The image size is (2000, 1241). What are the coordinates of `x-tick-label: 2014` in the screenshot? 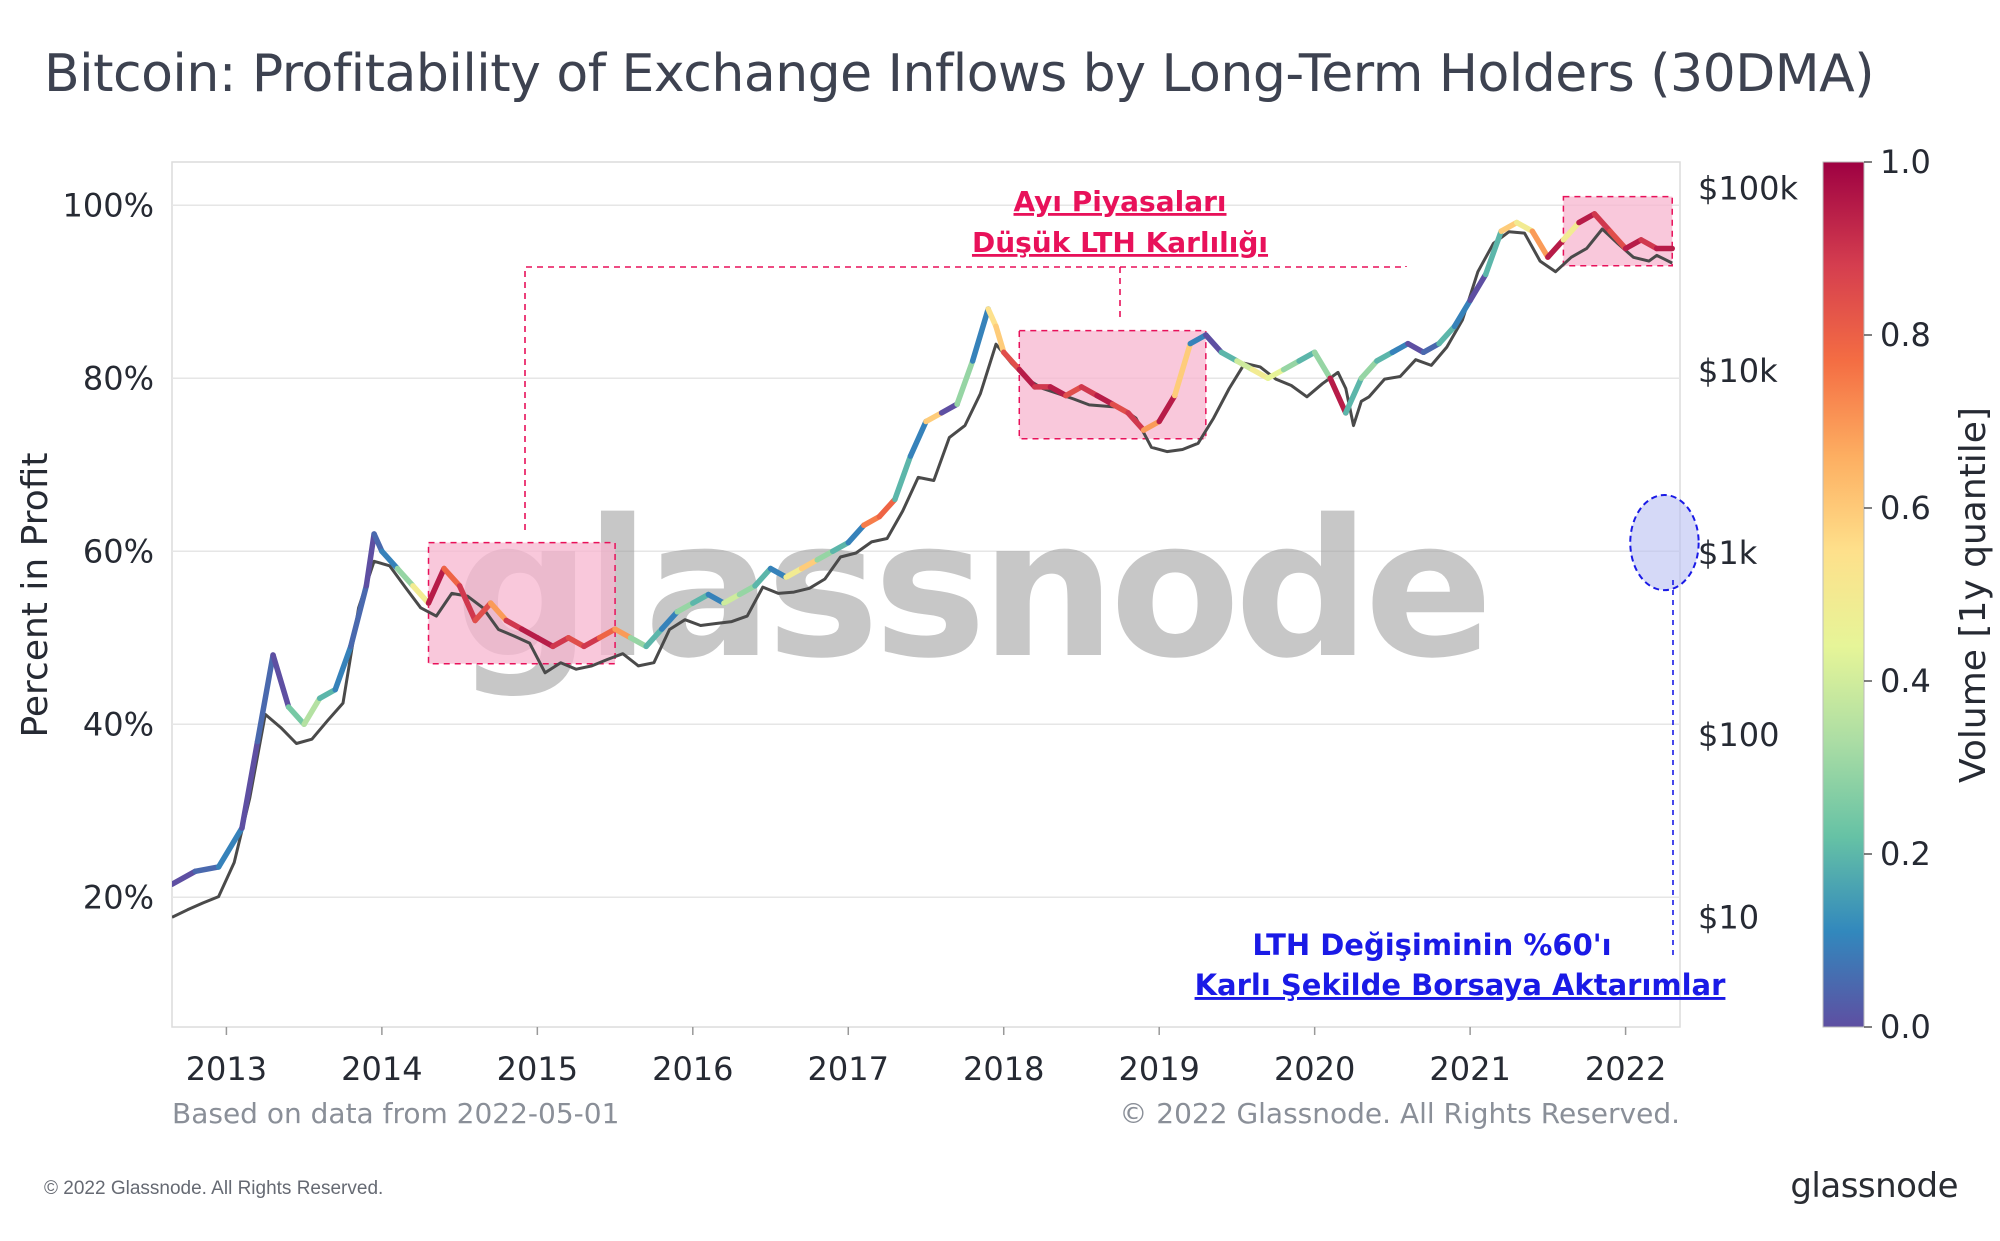 It's located at (381, 1069).